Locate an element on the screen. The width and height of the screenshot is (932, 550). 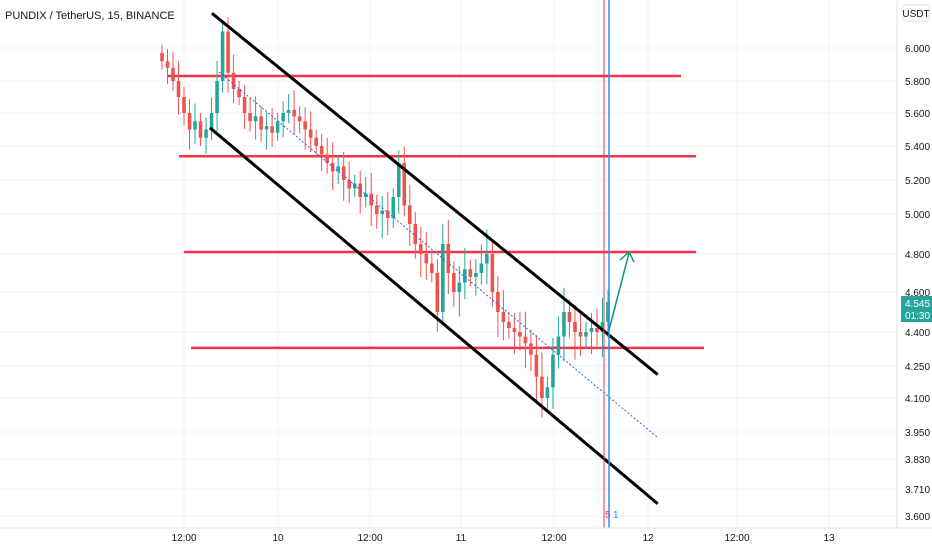
current-price-tag: 4.545 01:30 is located at coordinates (916, 309).